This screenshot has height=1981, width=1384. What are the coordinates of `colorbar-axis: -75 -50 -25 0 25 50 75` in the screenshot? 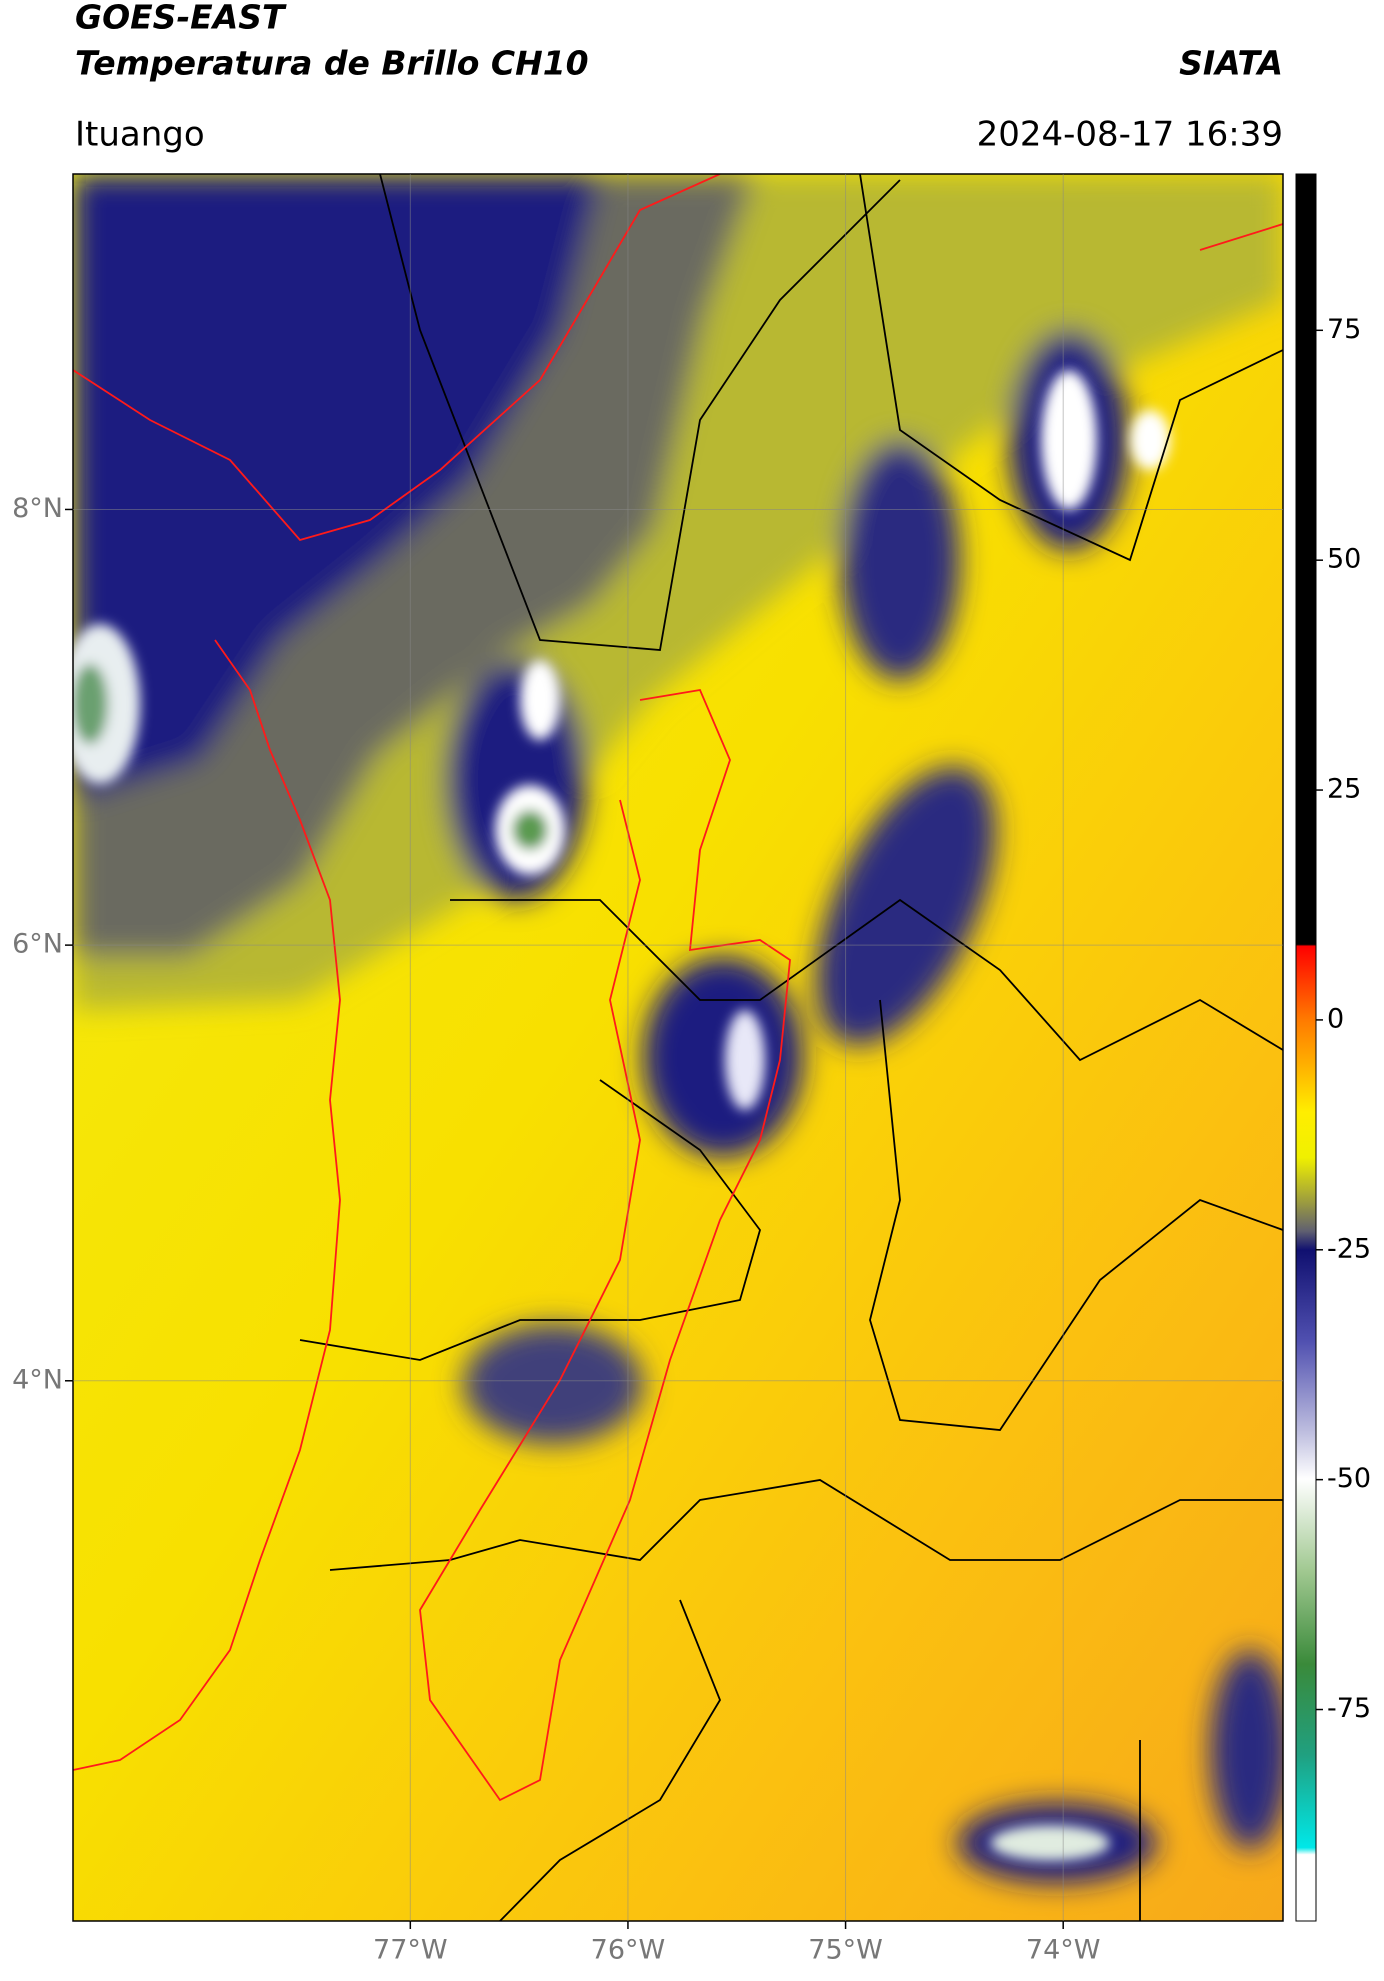 It's located at (1343, 1019).